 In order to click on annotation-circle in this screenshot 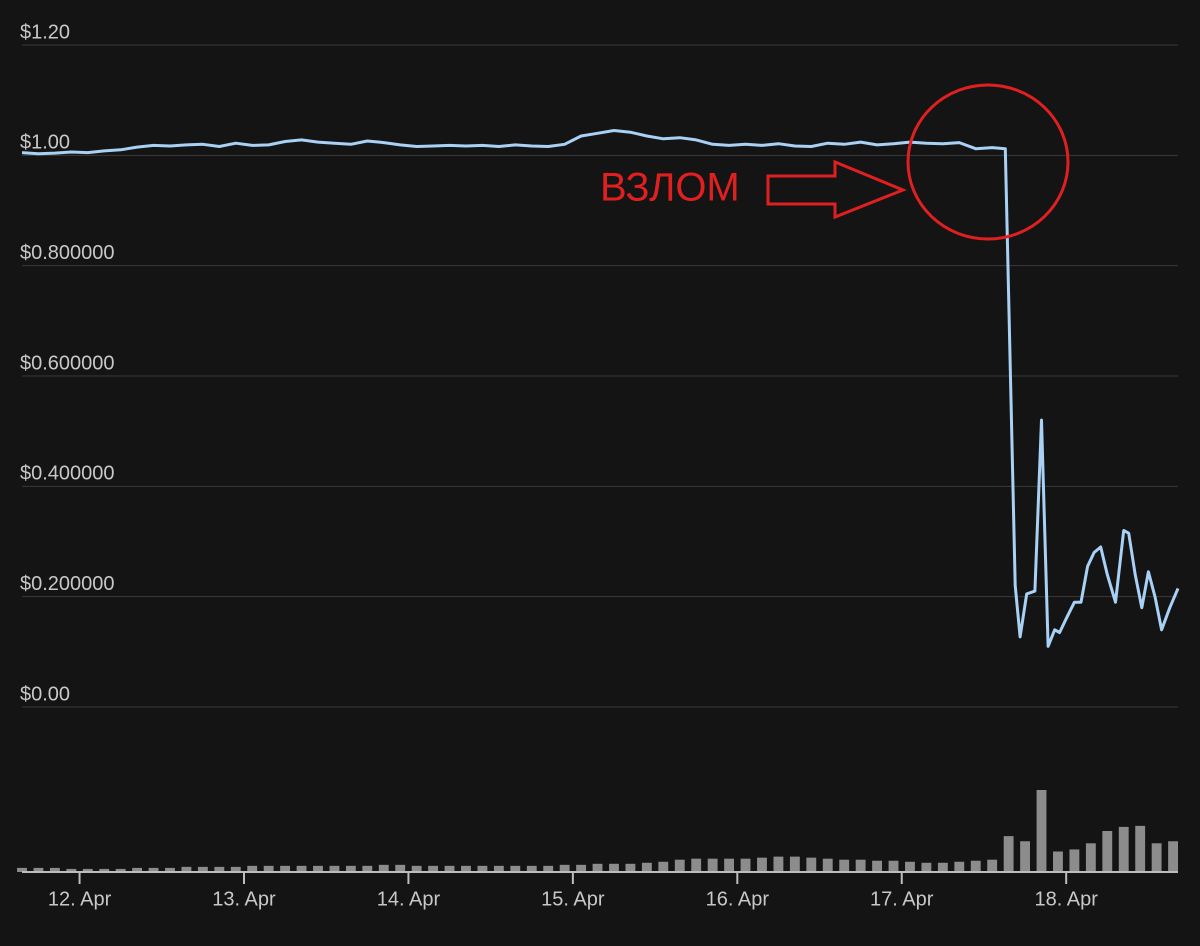, I will do `click(988, 162)`.